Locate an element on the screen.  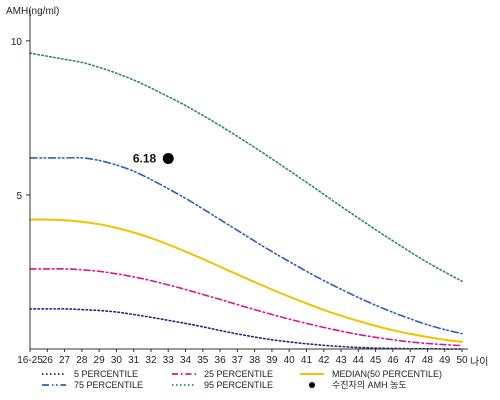
x-tick-label: 47 is located at coordinates (411, 360).